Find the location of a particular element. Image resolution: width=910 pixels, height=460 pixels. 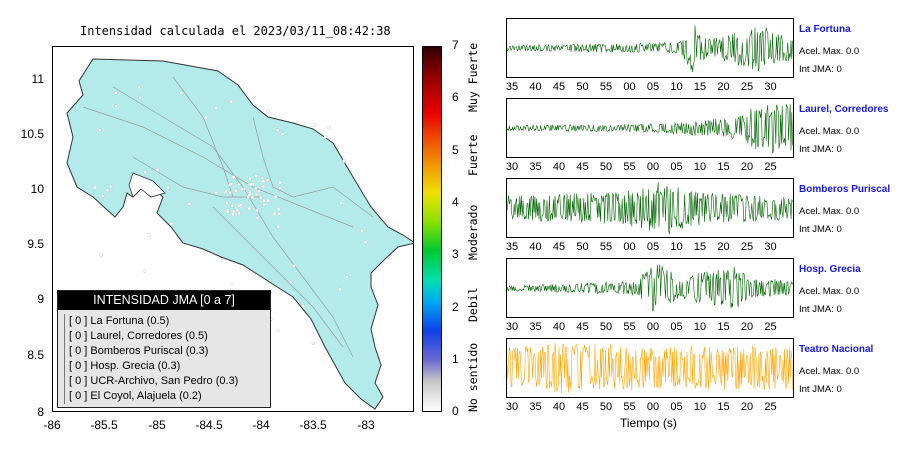

panel-time-tick: 50 is located at coordinates (606, 167).